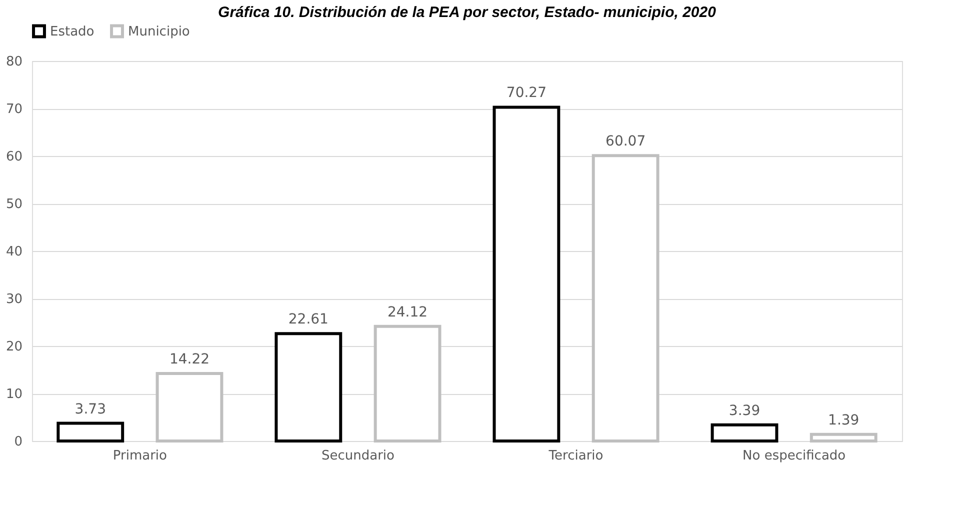 This screenshot has width=960, height=527. Describe the element at coordinates (189, 359) in the screenshot. I see `data-label: 14.22` at that location.